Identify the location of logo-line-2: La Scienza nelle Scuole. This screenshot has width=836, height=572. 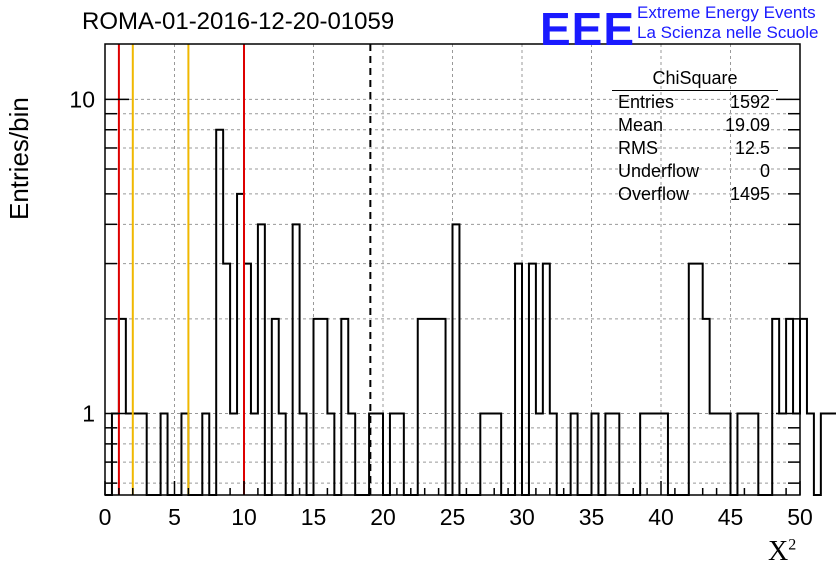
(728, 32).